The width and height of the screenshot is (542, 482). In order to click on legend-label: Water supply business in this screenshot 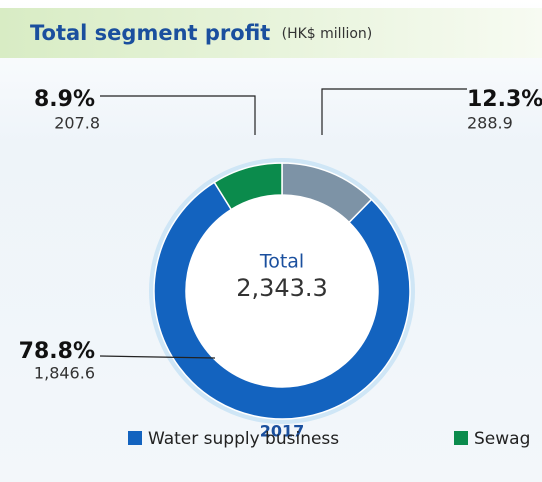, I will do `click(243, 439)`.